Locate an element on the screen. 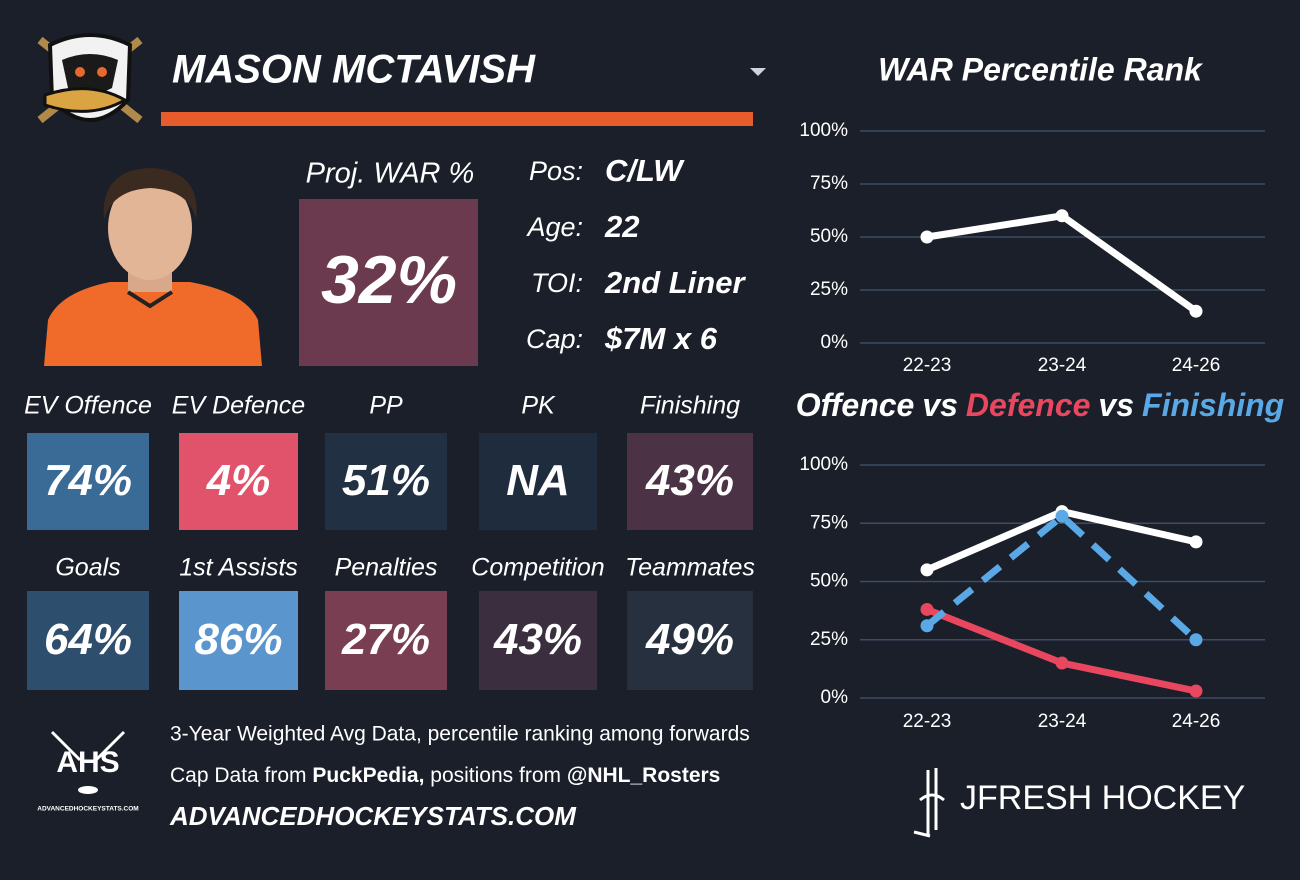 This screenshot has height=880, width=1300. team-logo is located at coordinates (90, 78).